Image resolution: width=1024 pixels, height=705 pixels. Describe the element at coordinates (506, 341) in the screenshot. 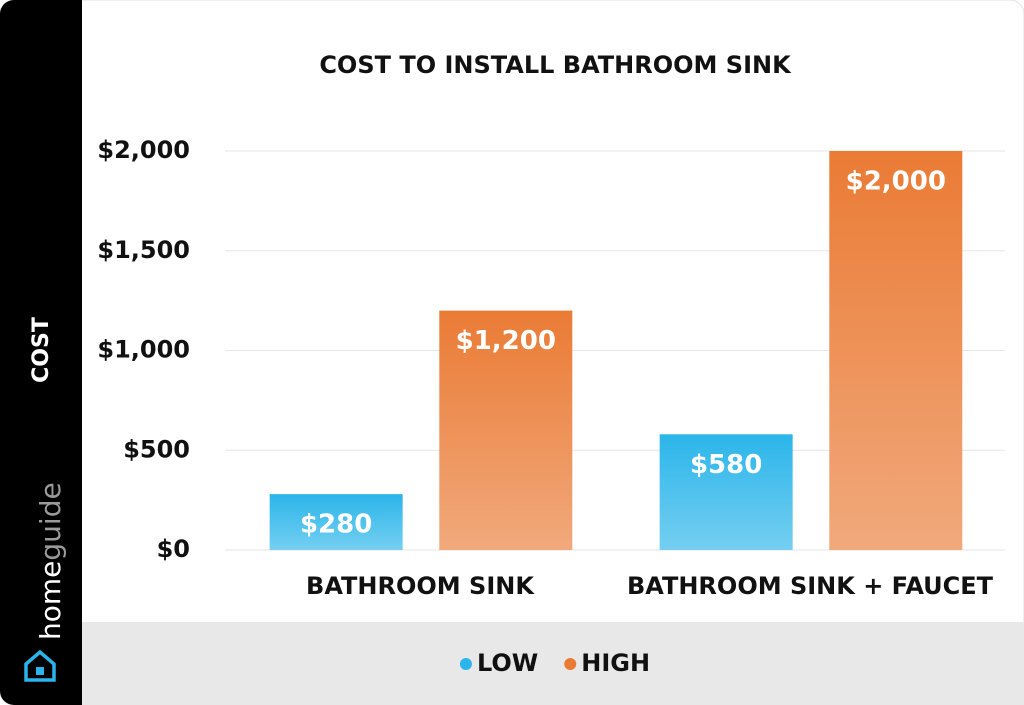

I see `value-label: $1,200` at that location.